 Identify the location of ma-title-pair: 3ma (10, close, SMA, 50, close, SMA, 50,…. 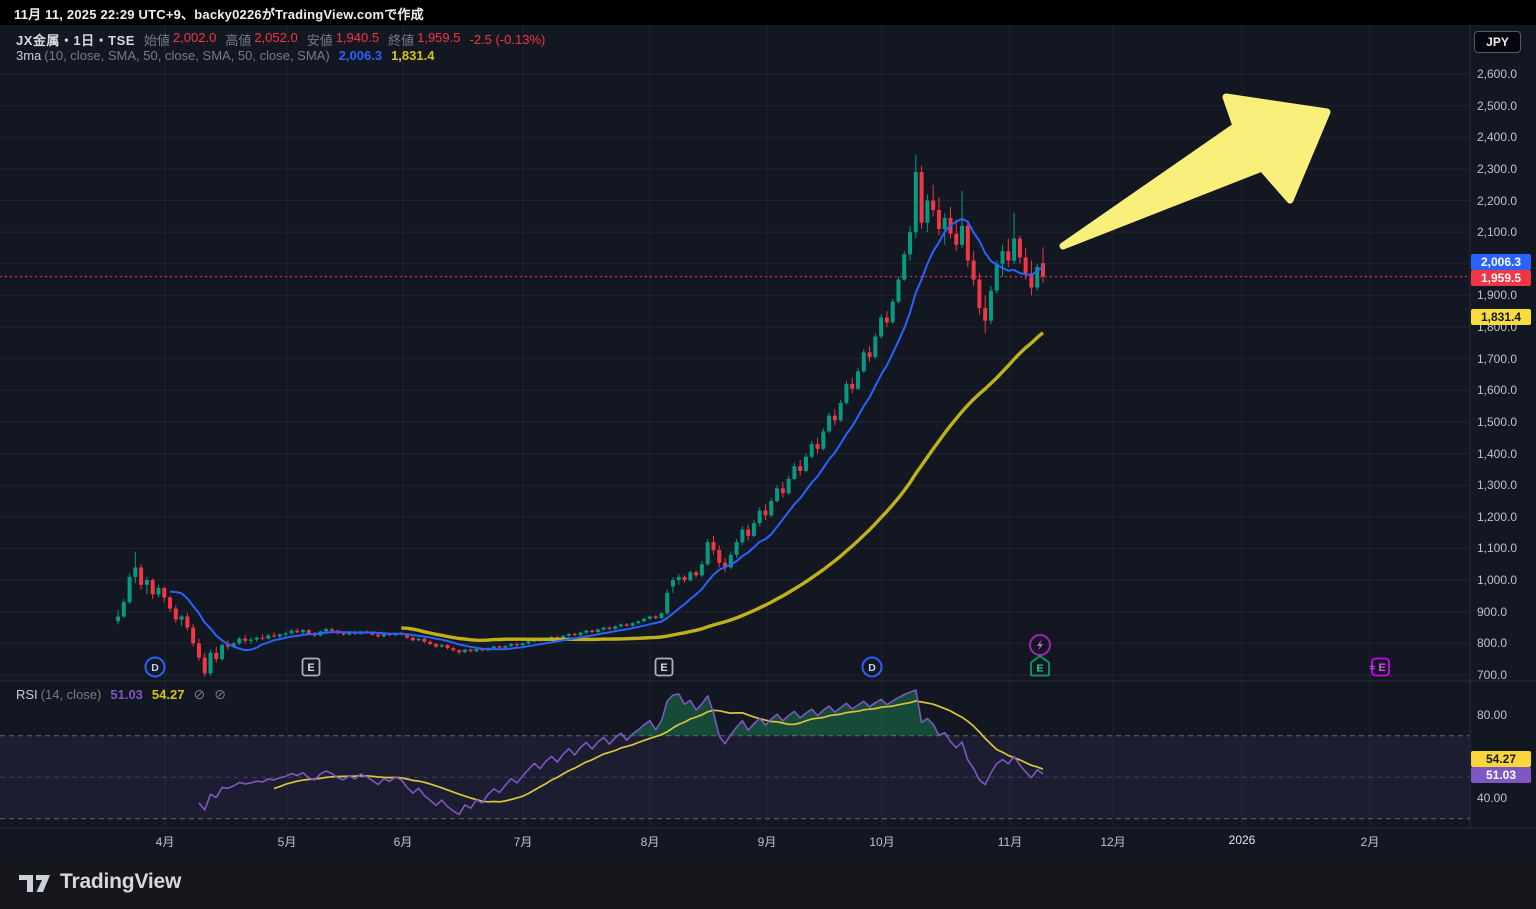
(173, 55).